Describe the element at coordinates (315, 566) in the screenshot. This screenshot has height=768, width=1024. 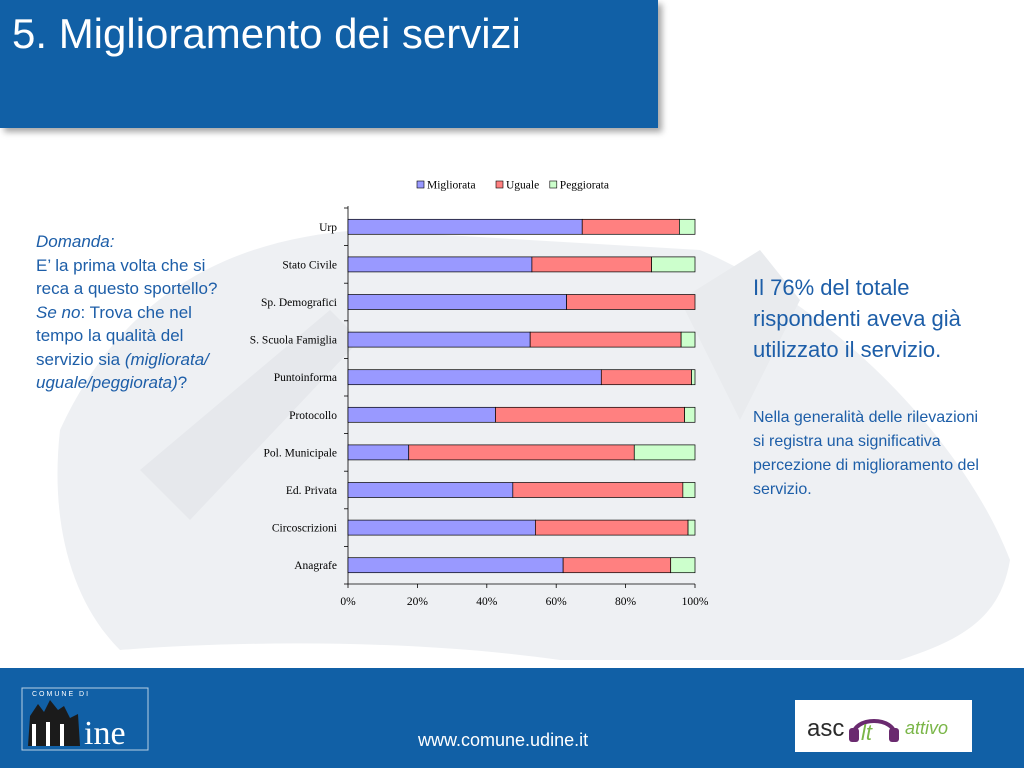
I see `category-label: Anagrafe` at that location.